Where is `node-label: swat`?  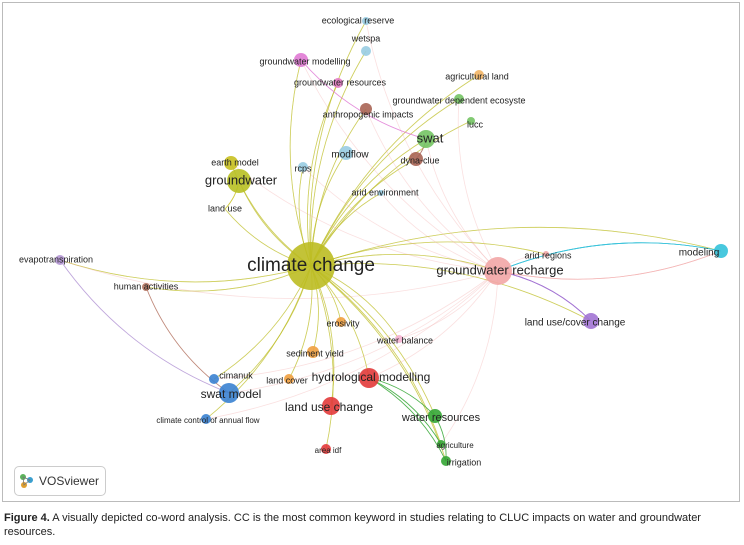
node-label: swat is located at coordinates (430, 137).